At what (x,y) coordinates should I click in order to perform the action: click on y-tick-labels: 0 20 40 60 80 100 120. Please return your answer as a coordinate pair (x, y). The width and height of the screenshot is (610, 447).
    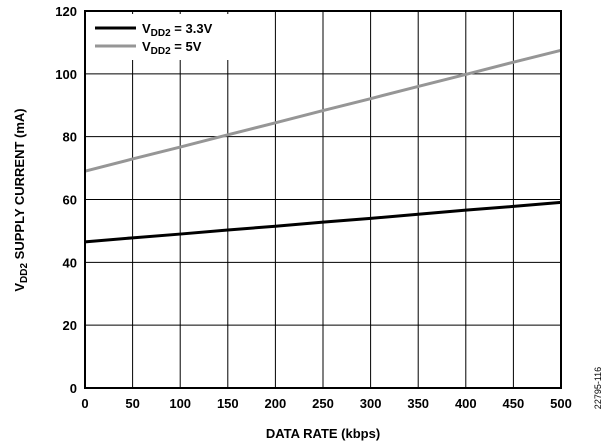
    Looking at the image, I should click on (66, 200).